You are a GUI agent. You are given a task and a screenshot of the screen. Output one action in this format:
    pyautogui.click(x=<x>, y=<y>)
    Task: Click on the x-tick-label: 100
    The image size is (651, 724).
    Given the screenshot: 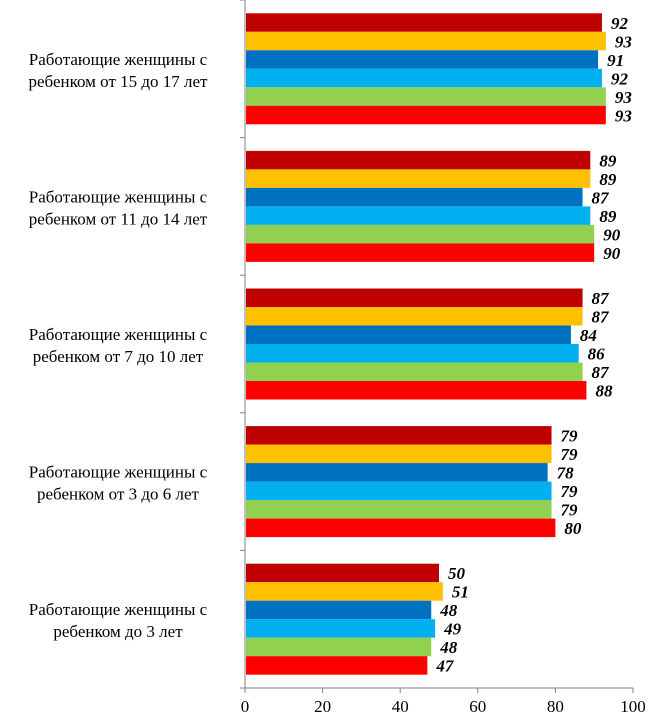 What is the action you would take?
    pyautogui.click(x=633, y=706)
    